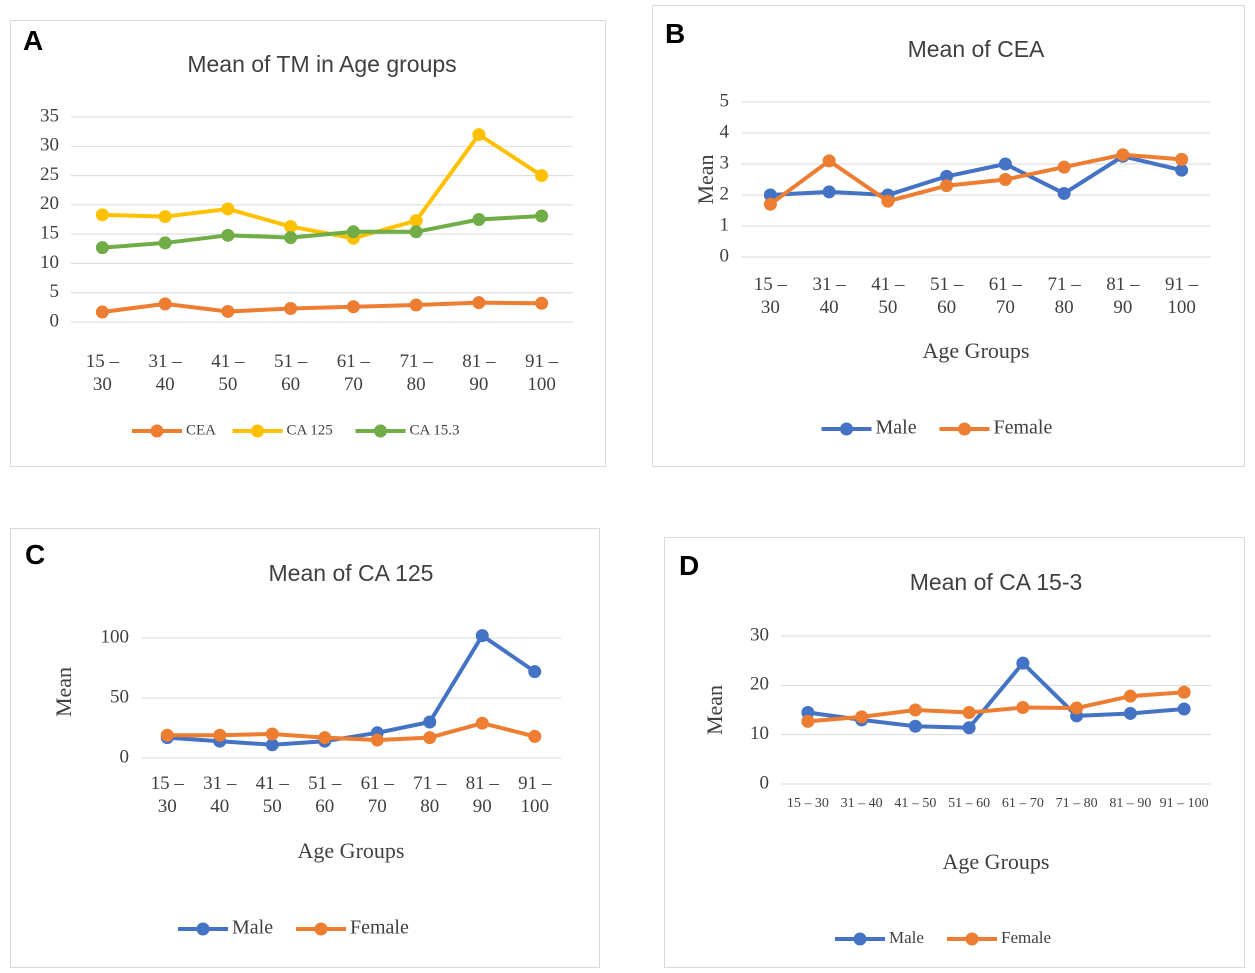 This screenshot has width=1255, height=973. I want to click on y-tick-label: 25, so click(49, 174).